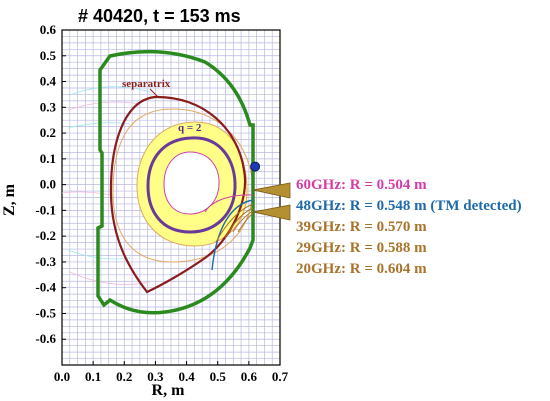 This screenshot has height=401, width=550. I want to click on outer-flux-surface, so click(183, 185).